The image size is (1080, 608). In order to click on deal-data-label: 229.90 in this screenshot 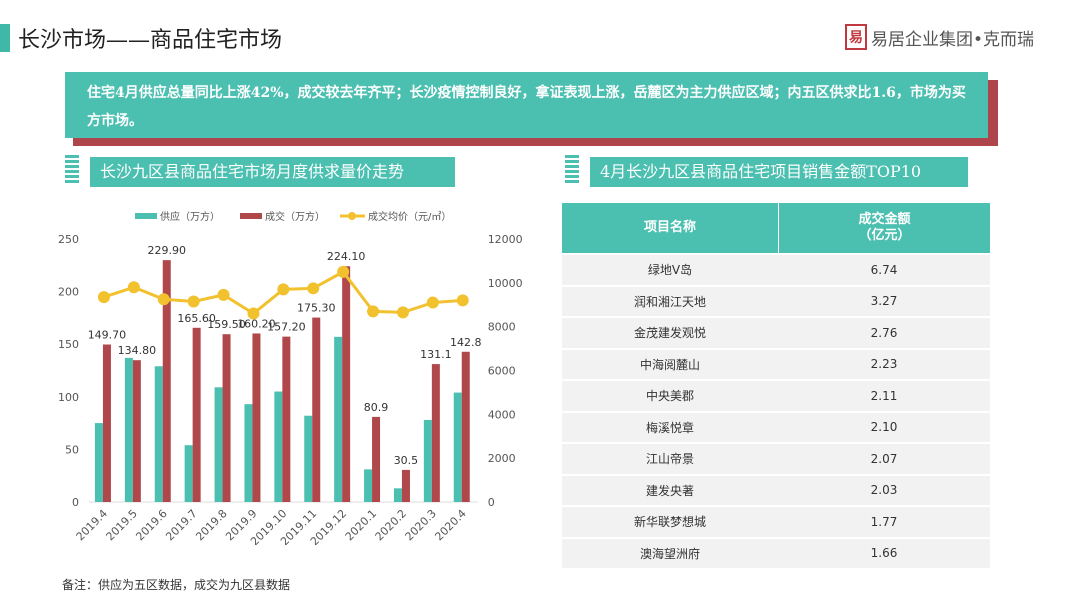, I will do `click(167, 250)`.